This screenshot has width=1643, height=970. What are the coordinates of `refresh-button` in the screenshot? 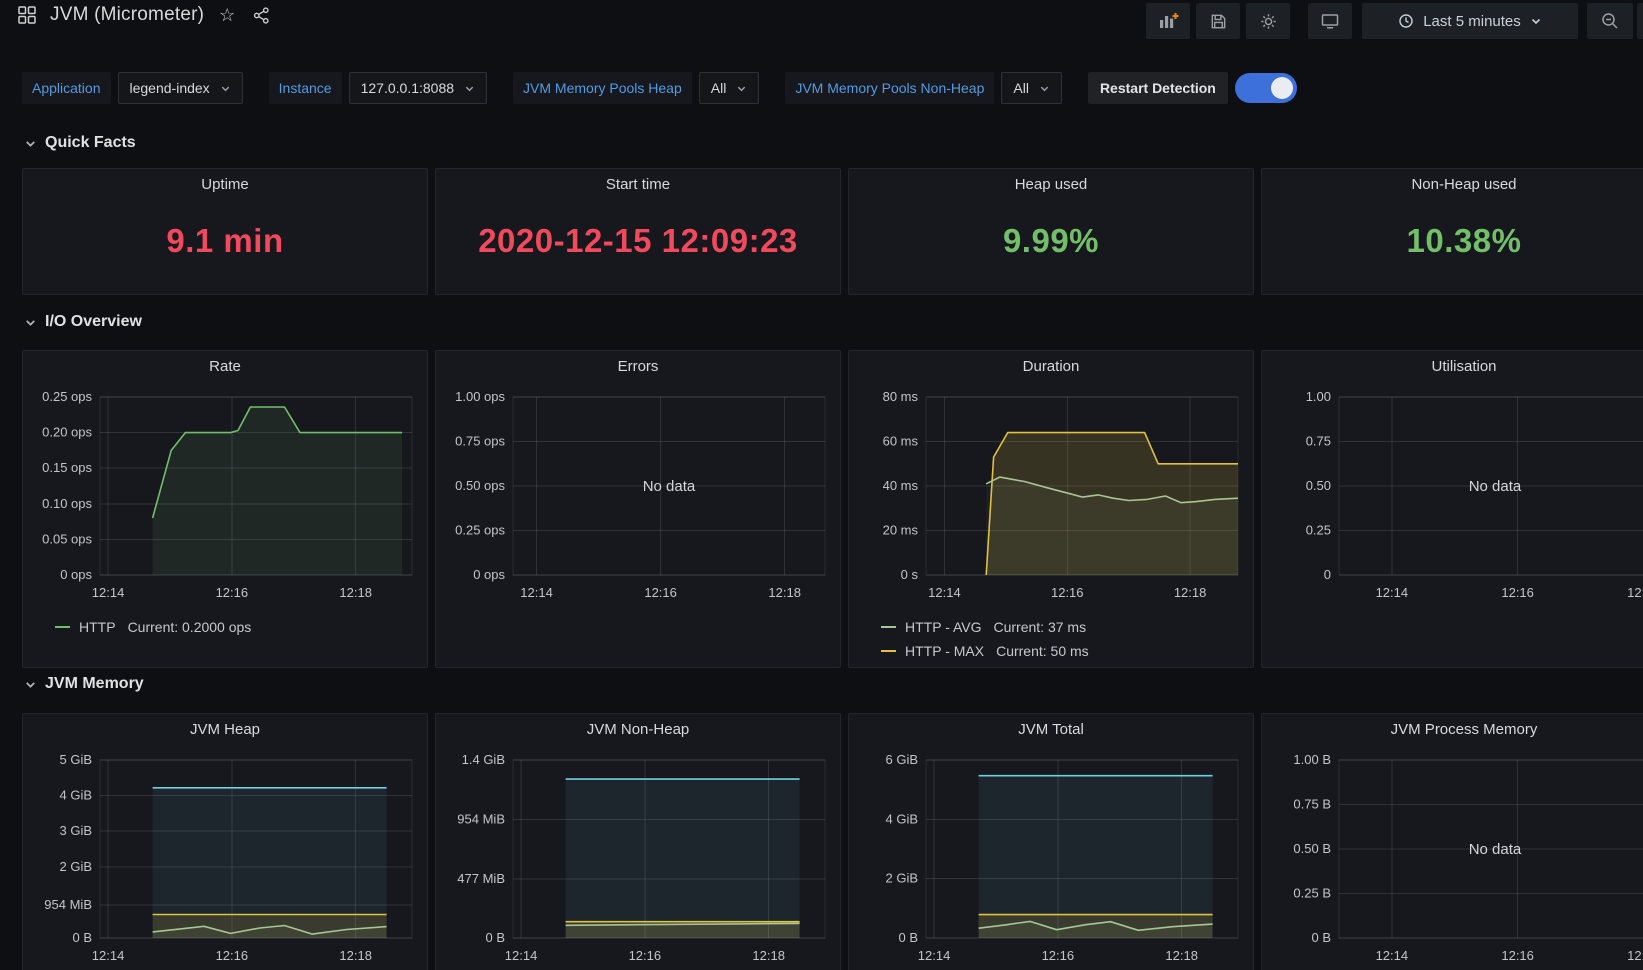 It's located at (1640, 21).